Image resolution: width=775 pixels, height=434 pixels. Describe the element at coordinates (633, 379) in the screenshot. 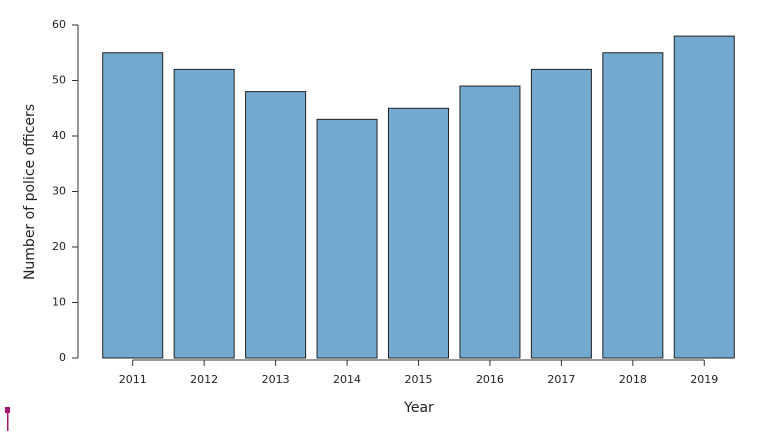

I see `x-tick-label: 2018` at that location.